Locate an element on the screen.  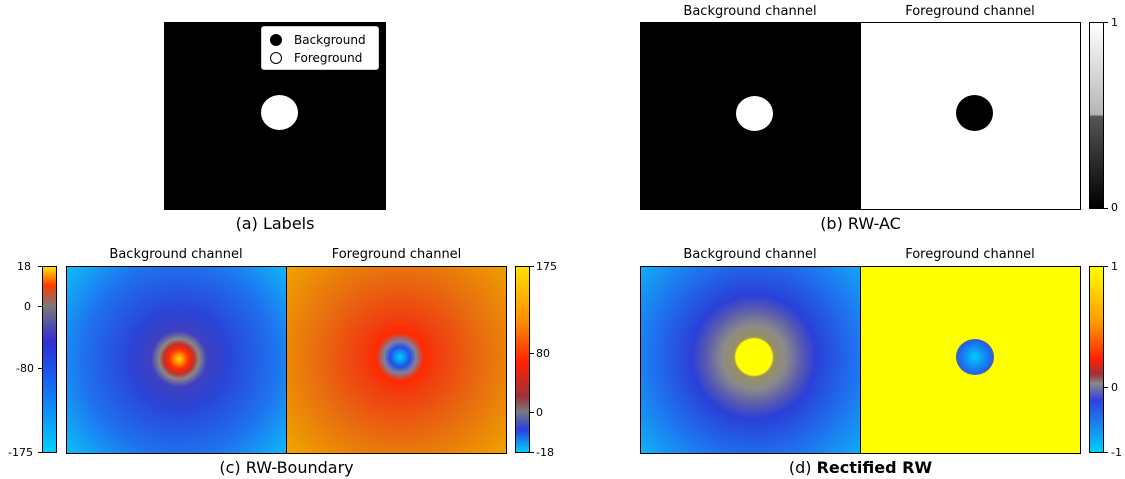
caption-labels: (a) Labels is located at coordinates (275, 223).